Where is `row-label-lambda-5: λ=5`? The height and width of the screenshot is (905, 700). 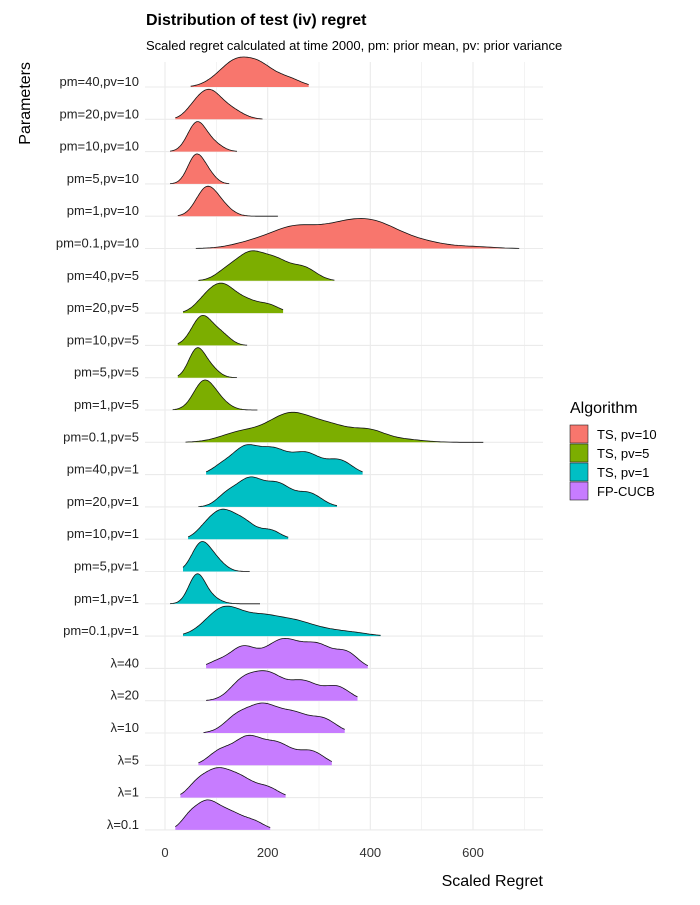 row-label-lambda-5: λ=5 is located at coordinates (128, 759).